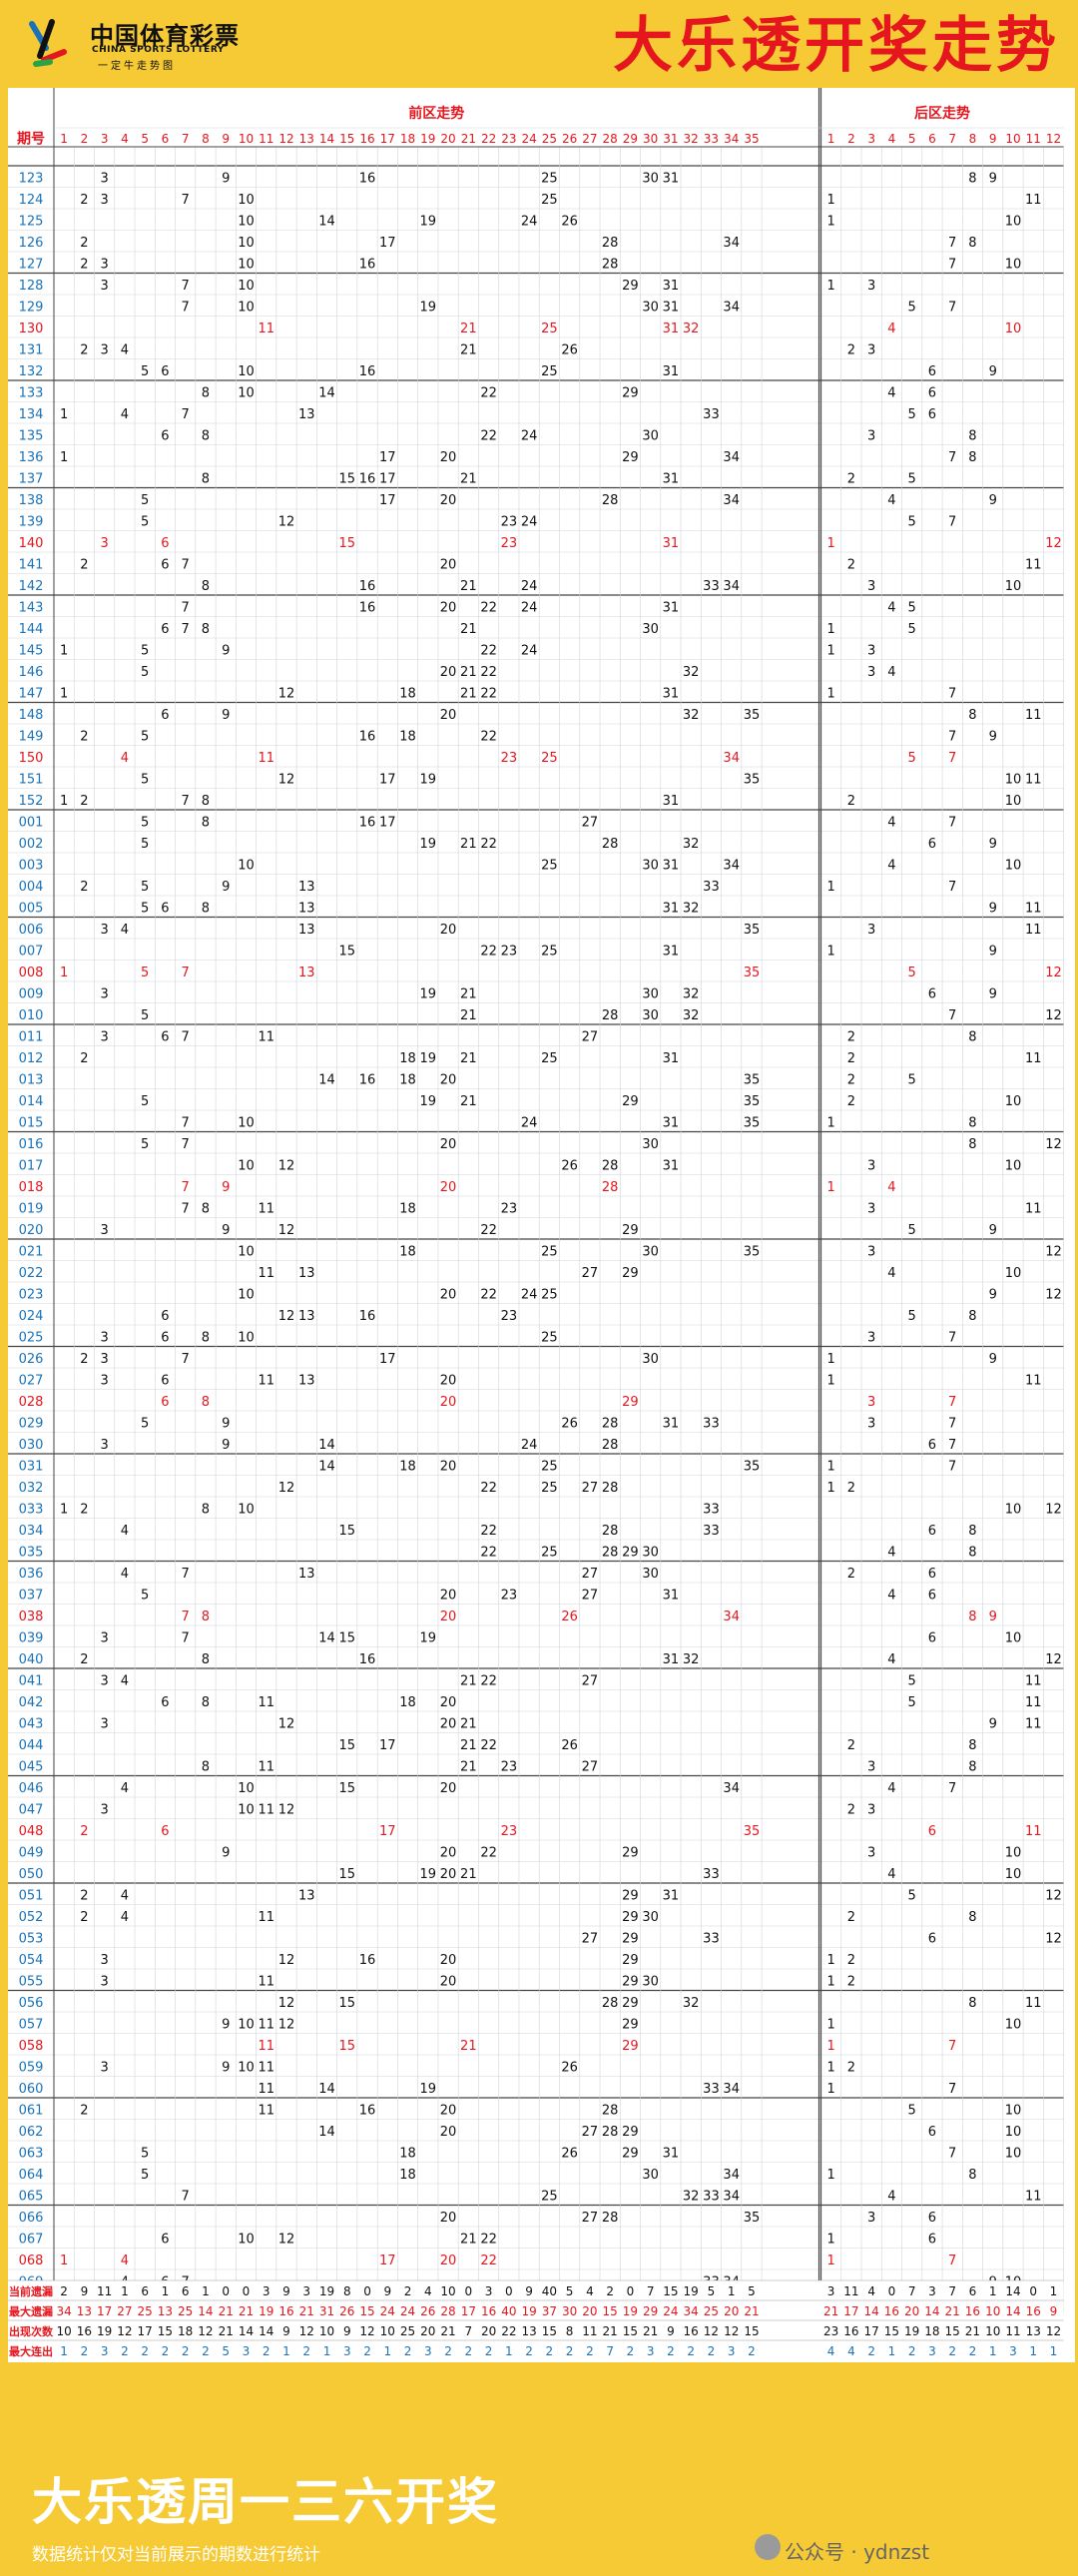 The image size is (1078, 2576). Describe the element at coordinates (871, 2351) in the screenshot. I see `stats-back-value: 2` at that location.